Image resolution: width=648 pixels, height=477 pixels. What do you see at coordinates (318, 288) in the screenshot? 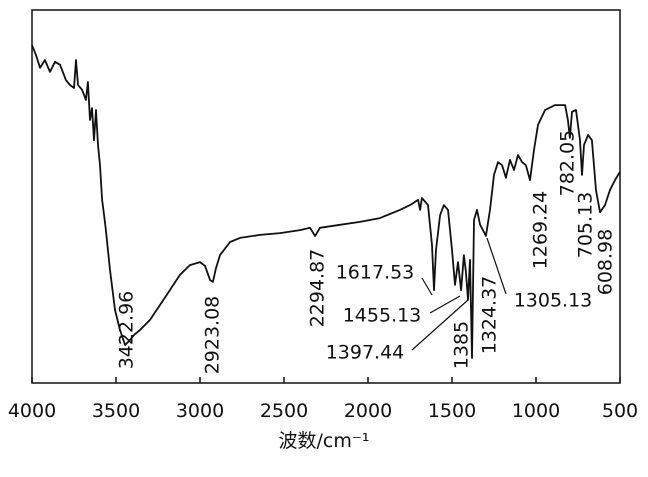
I see `peak-label: 2294.87` at bounding box center [318, 288].